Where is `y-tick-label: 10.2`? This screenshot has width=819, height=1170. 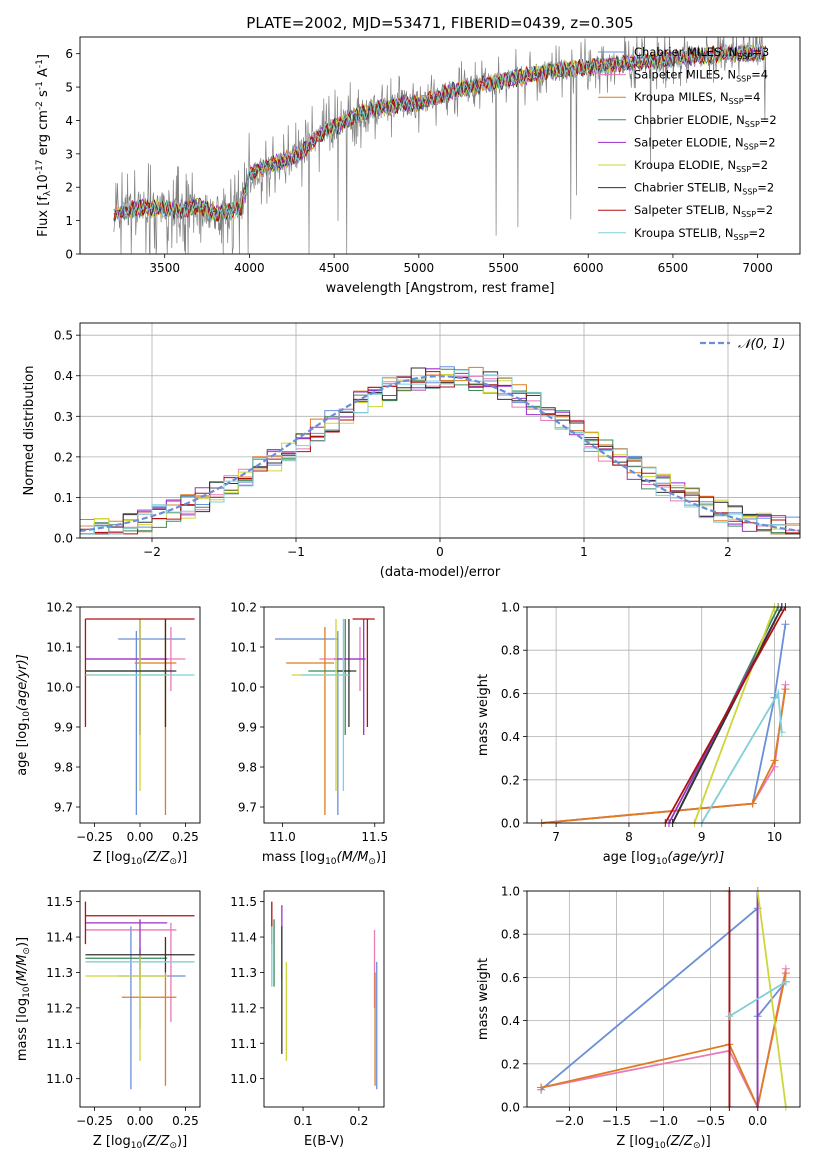
y-tick-label: 10.2 is located at coordinates (59, 608).